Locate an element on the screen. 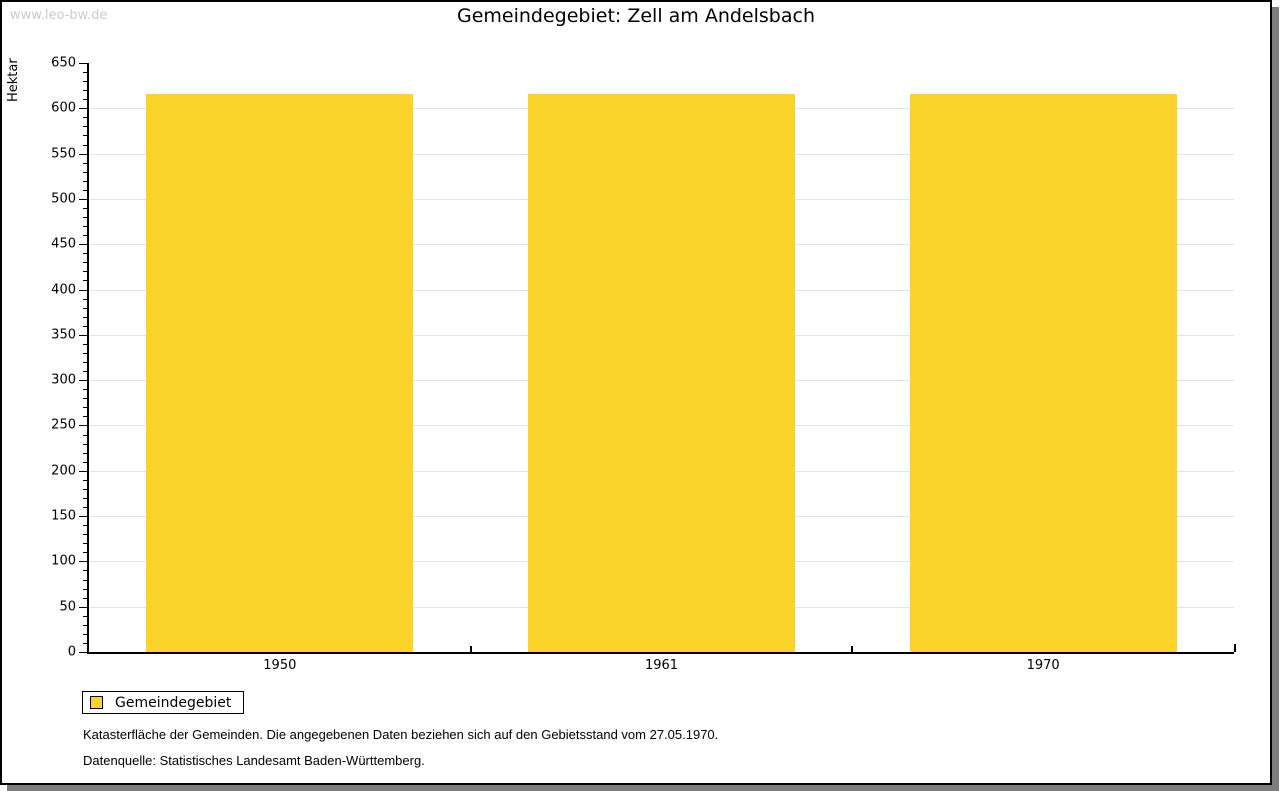  page-title: Gemeindegebiet: Zell am Andelsbach is located at coordinates (635, 16).